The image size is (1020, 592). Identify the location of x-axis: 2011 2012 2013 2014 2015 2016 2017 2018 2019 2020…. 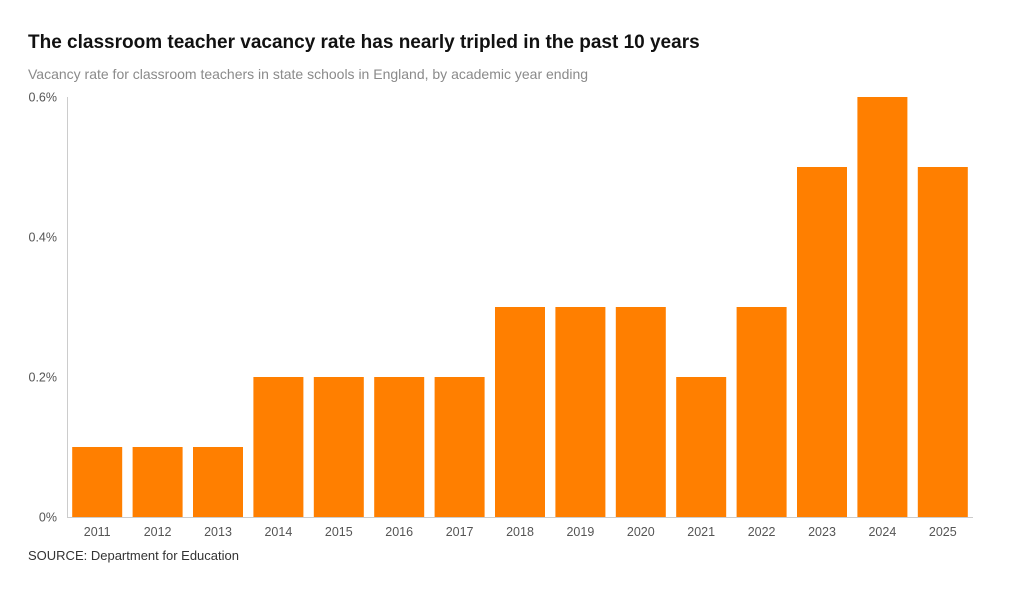
(520, 528).